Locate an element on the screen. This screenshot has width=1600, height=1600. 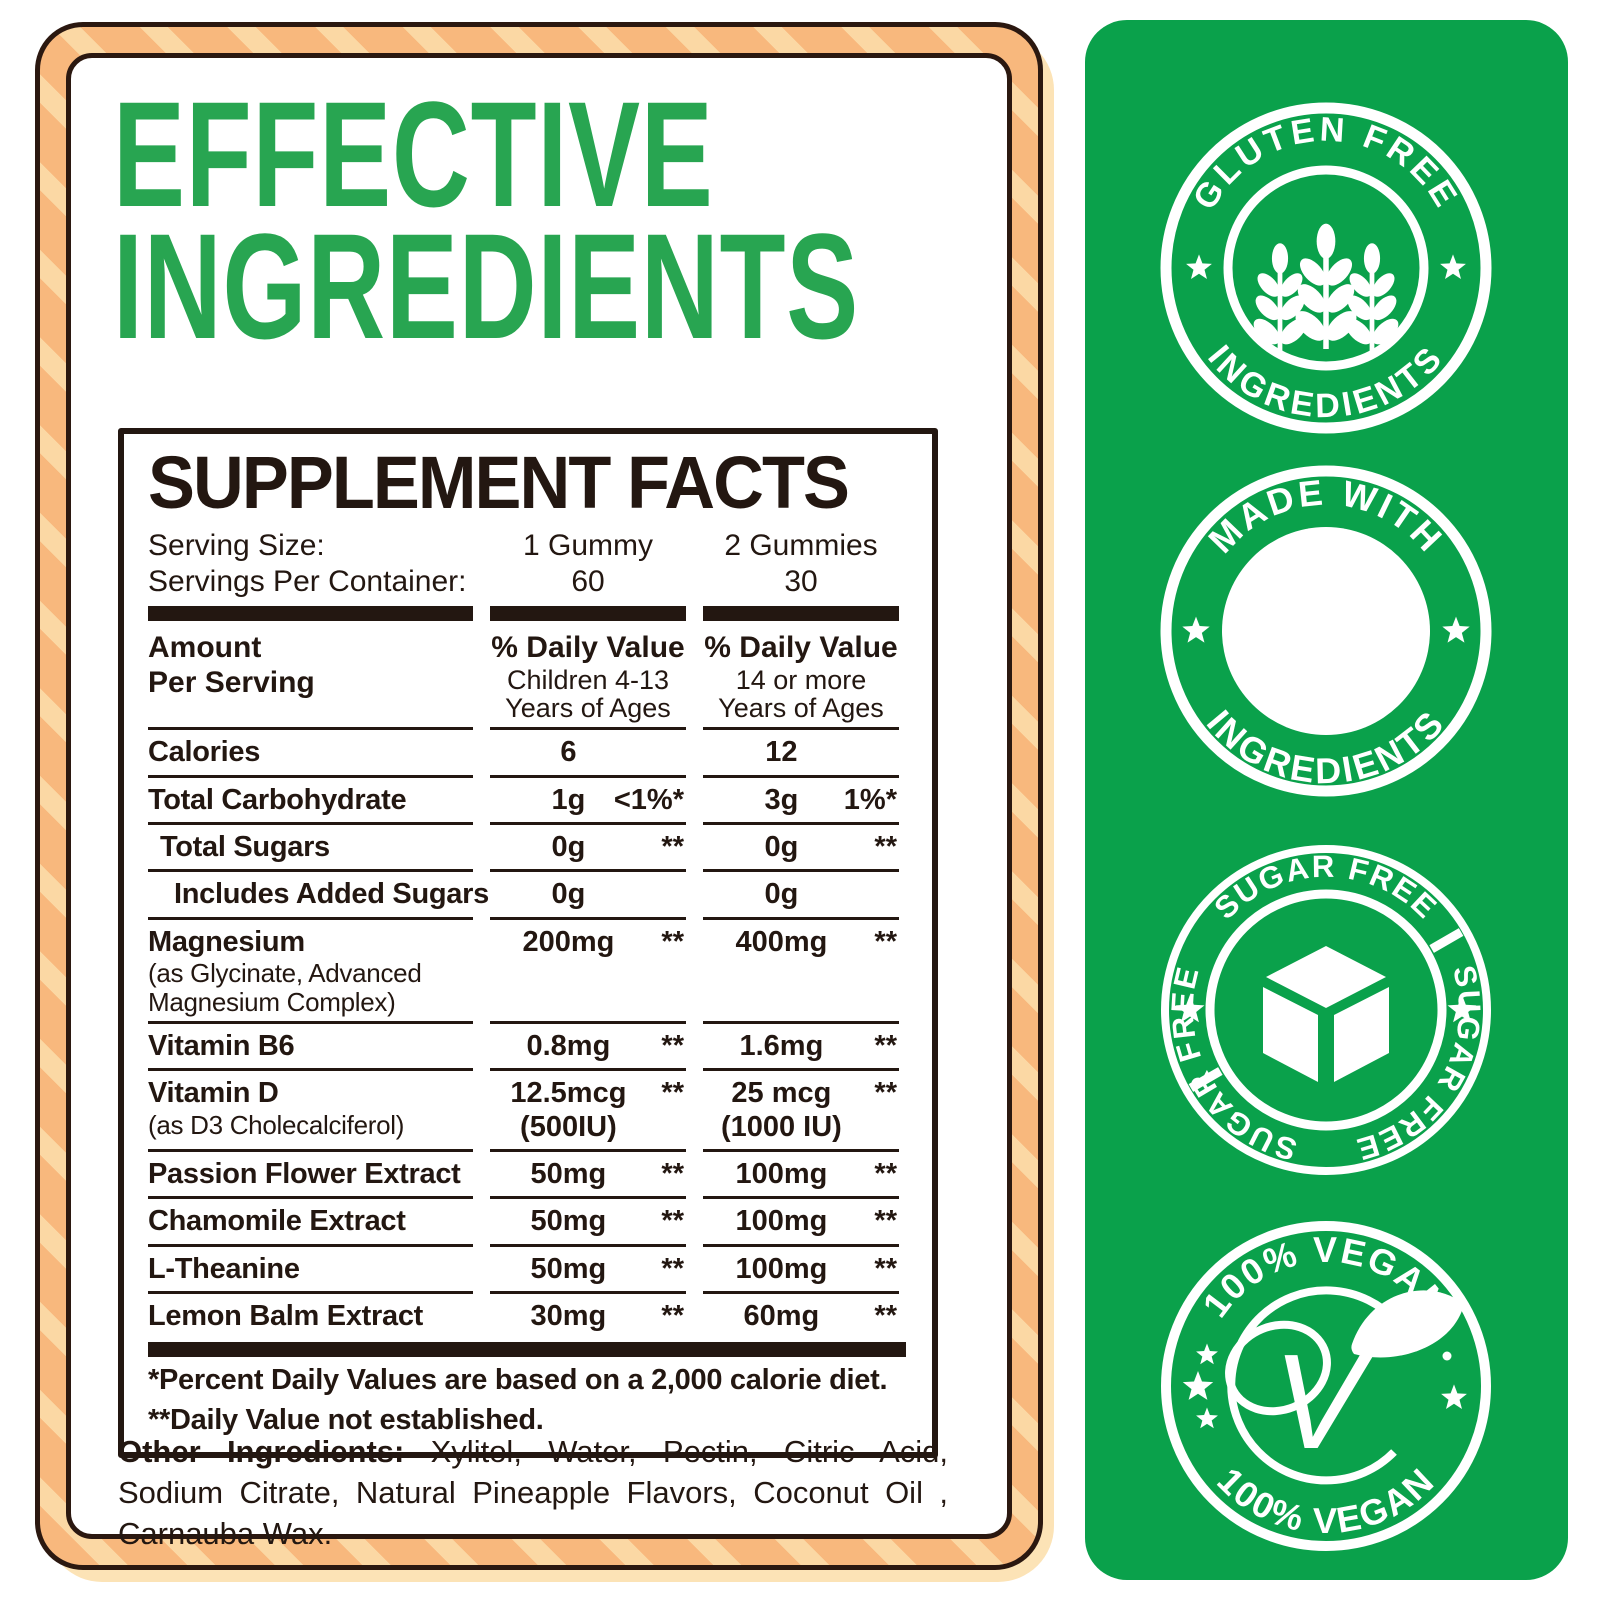
servings-count-col2: 30 is located at coordinates (801, 581).